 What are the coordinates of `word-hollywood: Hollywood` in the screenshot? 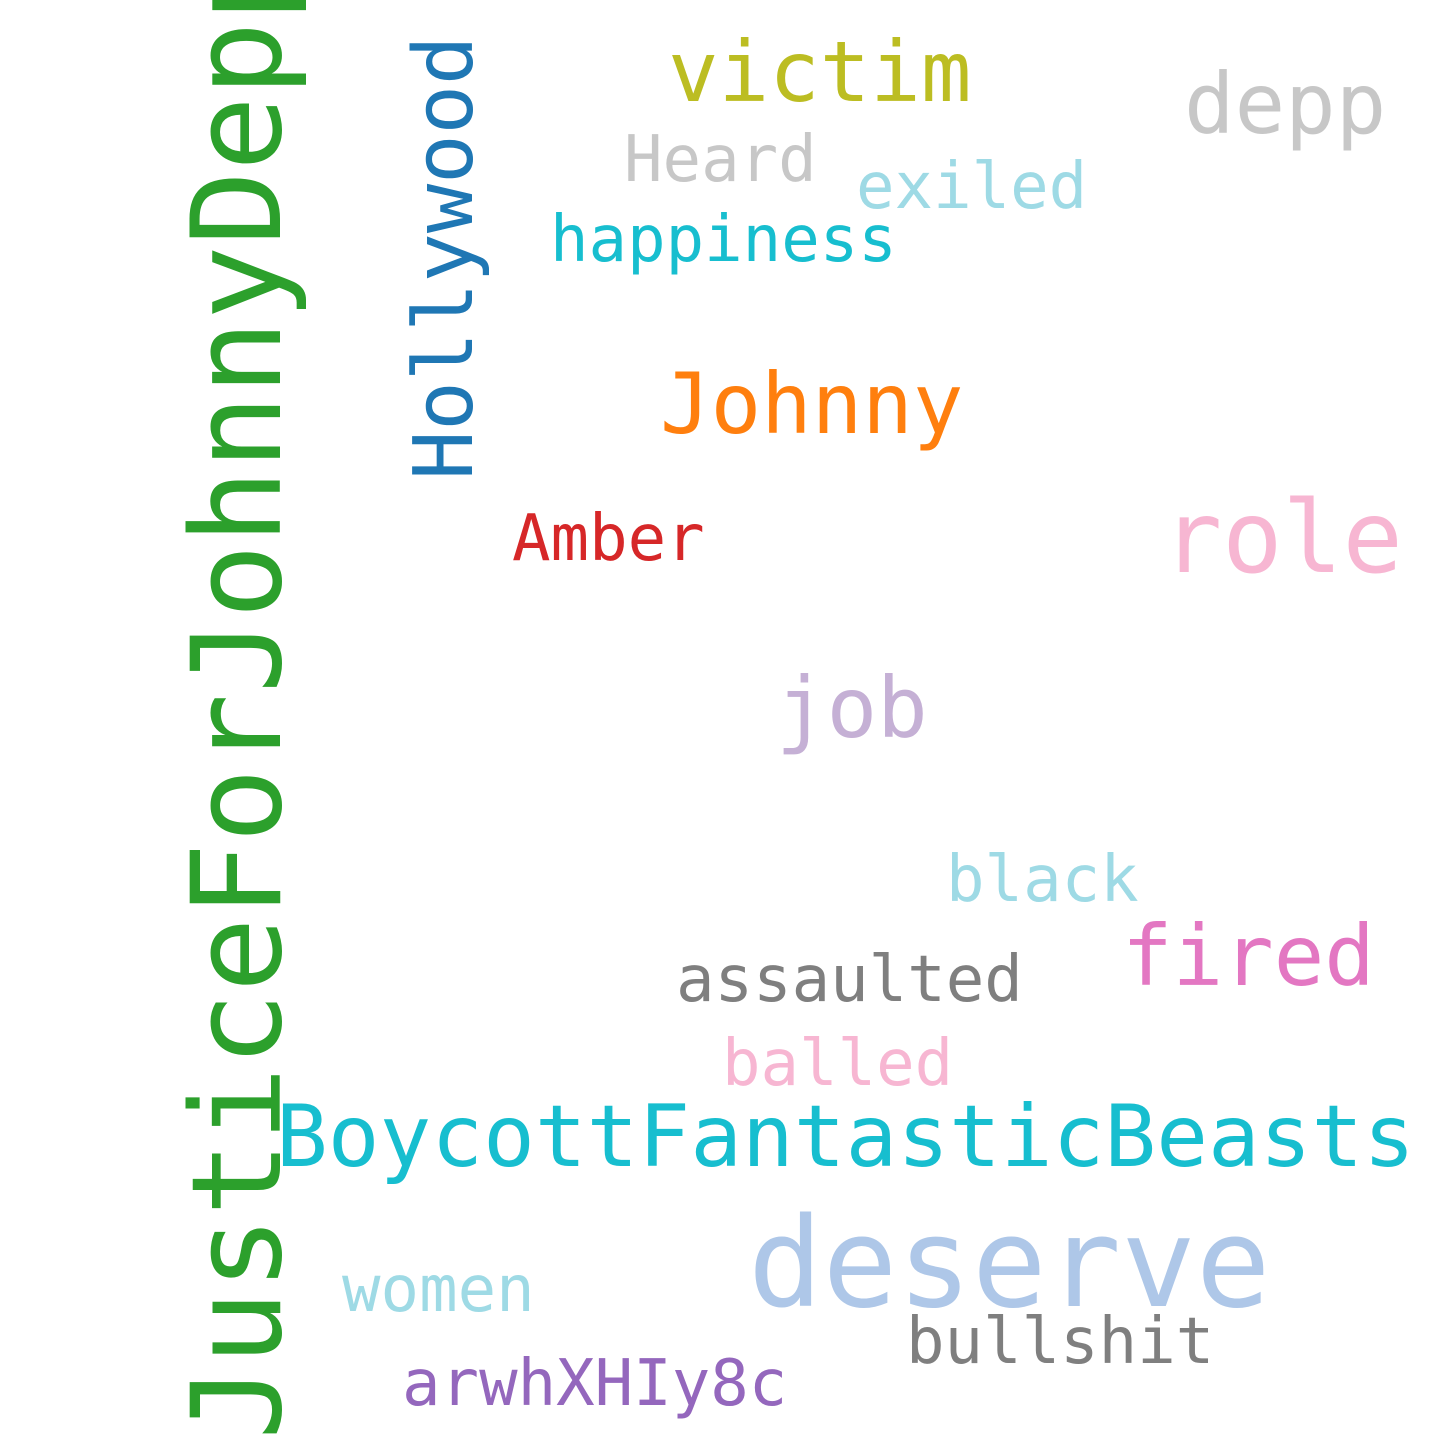 It's located at (444, 257).